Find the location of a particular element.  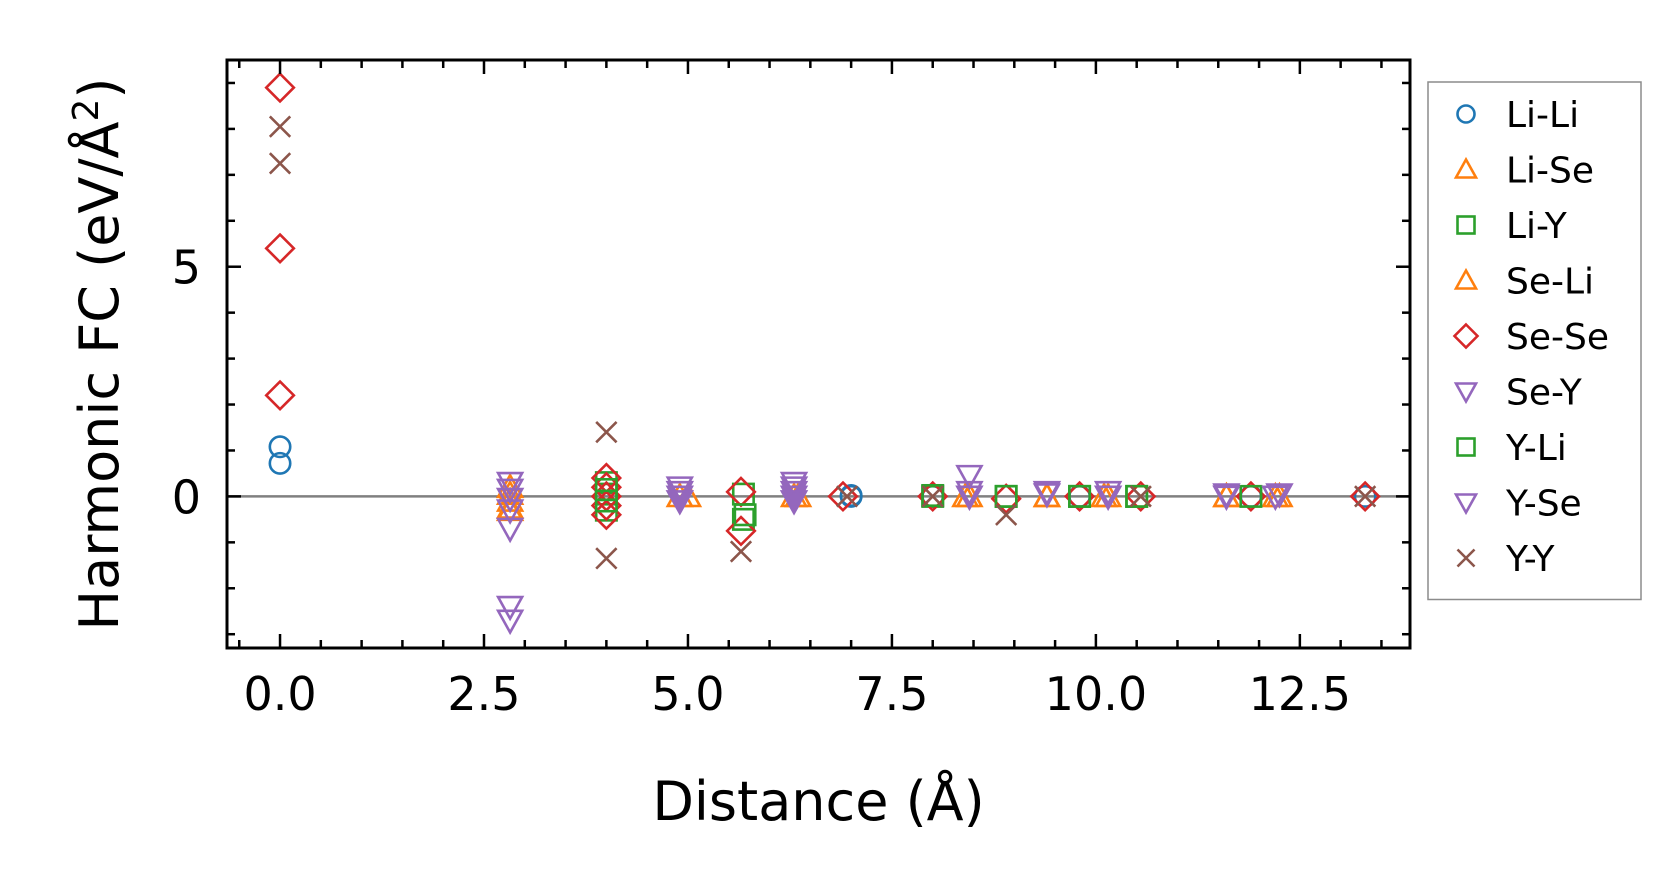

x-tick-label: 10.0 is located at coordinates (1096, 694).